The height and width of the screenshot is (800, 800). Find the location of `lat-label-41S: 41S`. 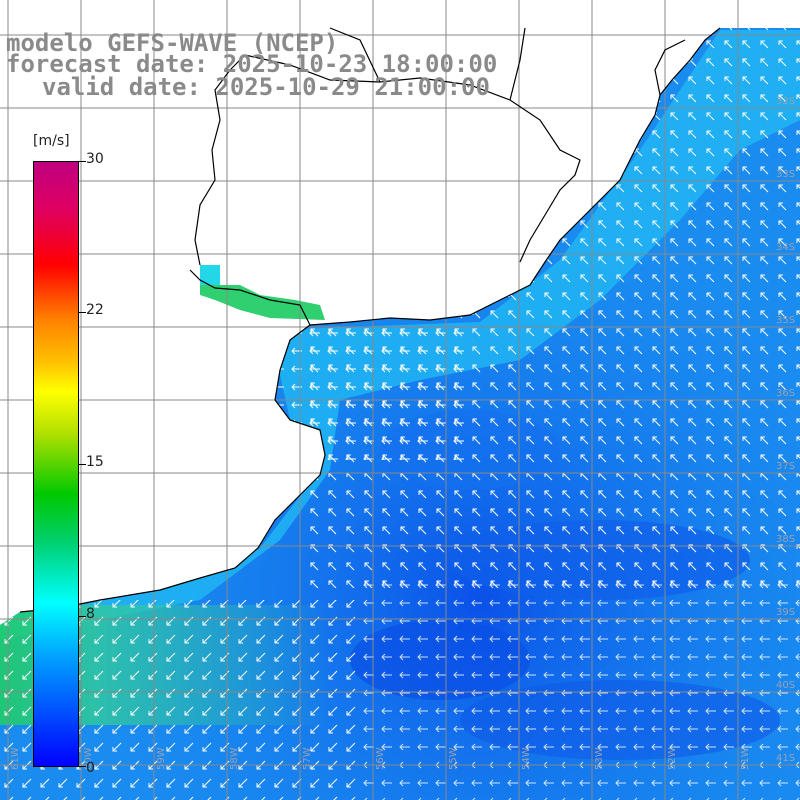

lat-label-41S: 41S is located at coordinates (785, 758).